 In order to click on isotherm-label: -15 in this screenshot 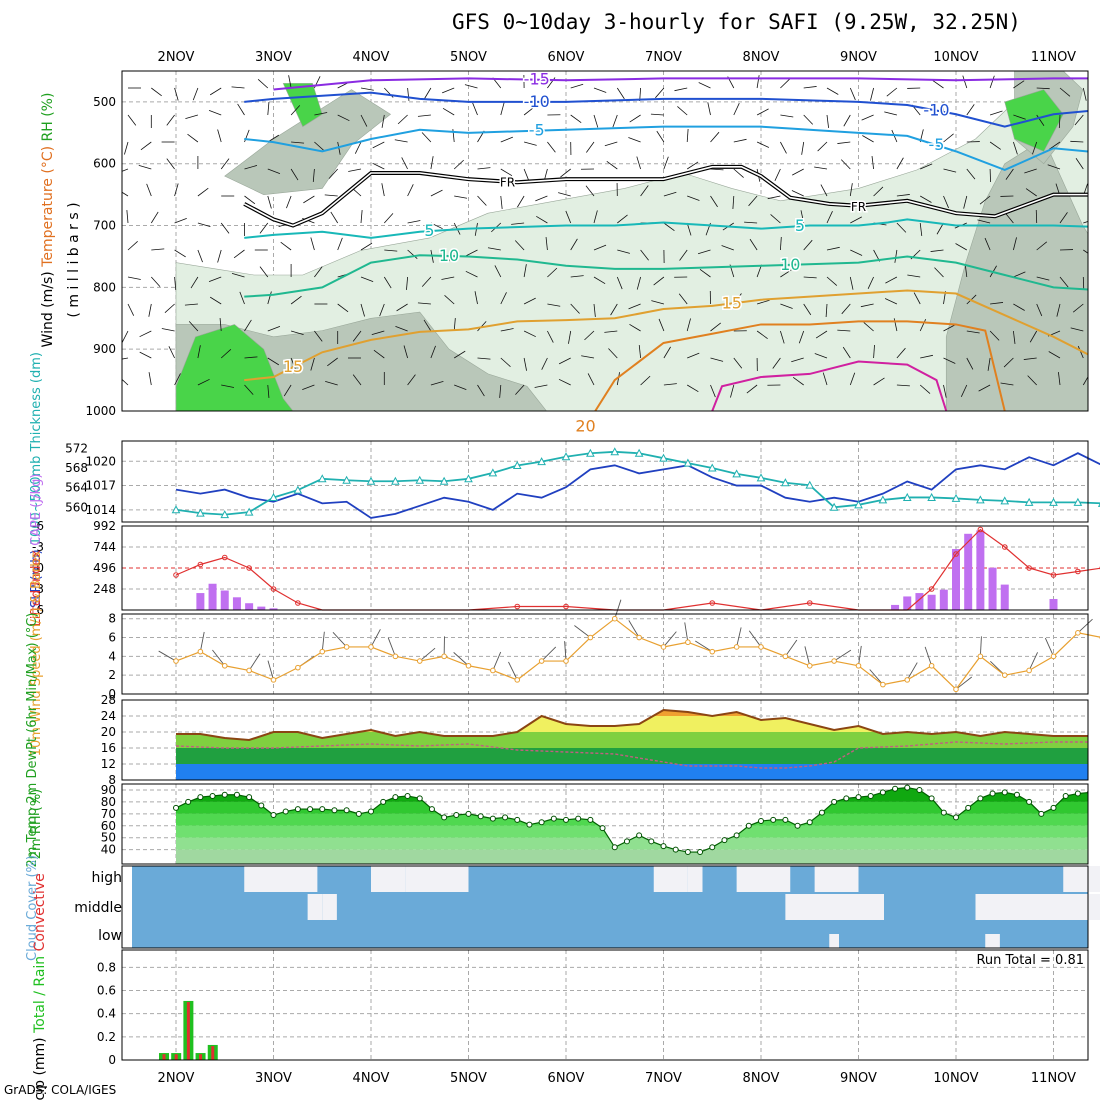, I will do `click(537, 79)`.